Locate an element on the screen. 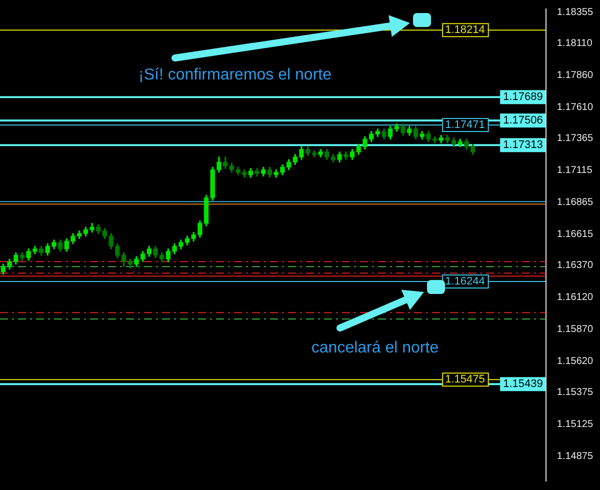 Image resolution: width=600 pixels, height=490 pixels. ref-line-label: 1.15439 is located at coordinates (523, 384).